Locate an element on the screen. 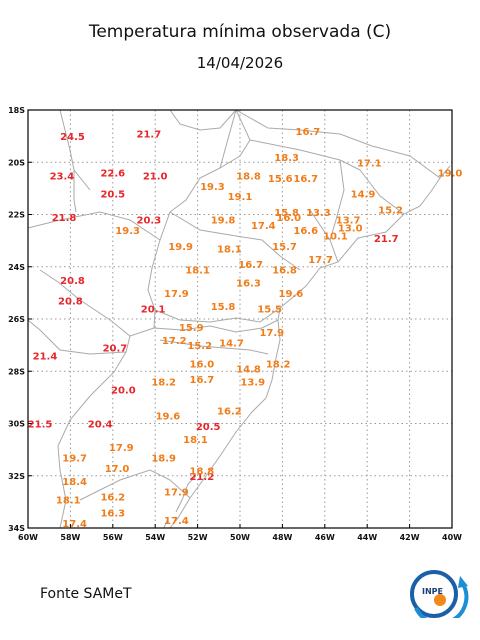 This screenshot has height=640, width=480. station-value: 15.2 is located at coordinates (390, 210).